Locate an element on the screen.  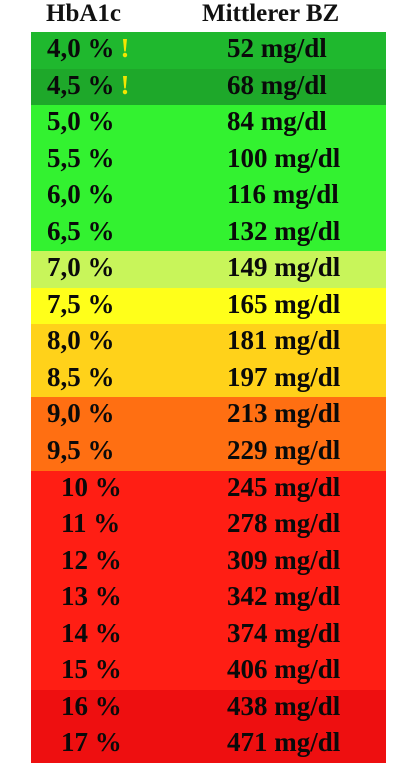
table-row: 7,5 % 165 mg/dl is located at coordinates (208, 306).